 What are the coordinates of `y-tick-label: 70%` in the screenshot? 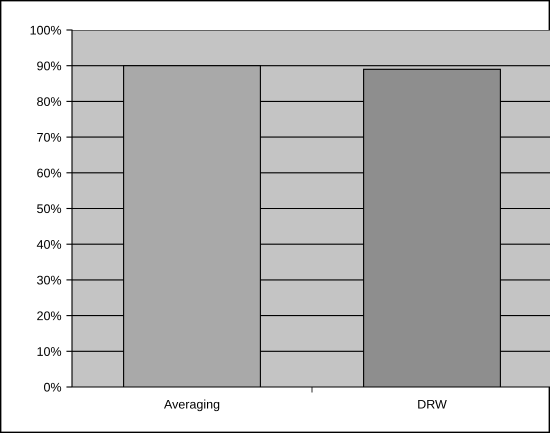 It's located at (49, 137).